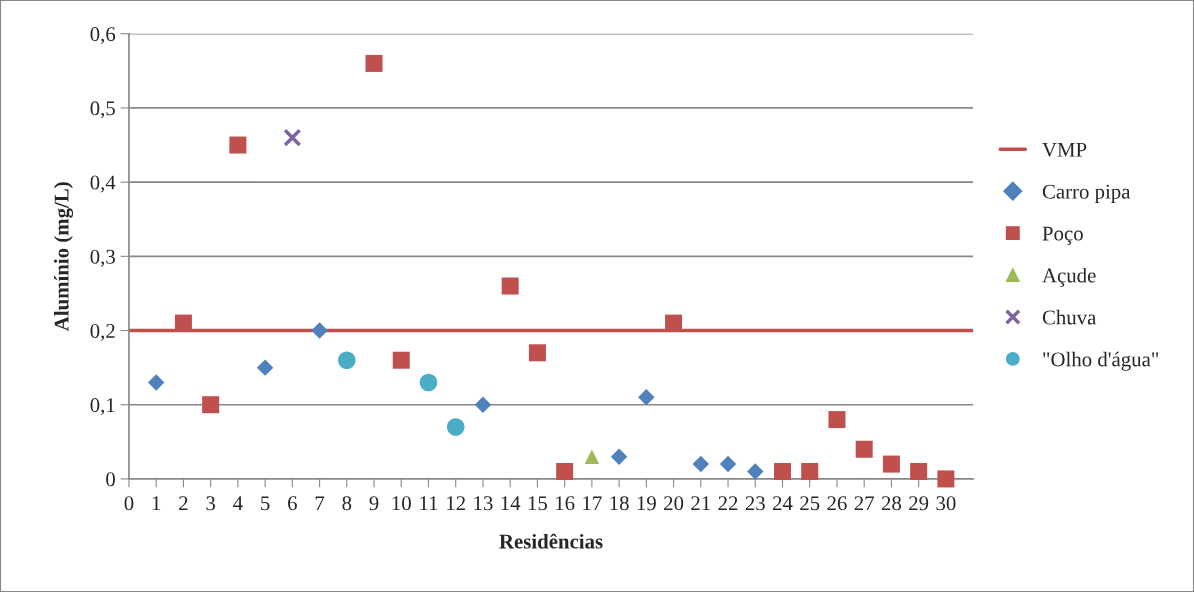 Image resolution: width=1194 pixels, height=592 pixels. What do you see at coordinates (619, 503) in the screenshot?
I see `x-tick-label: 18` at bounding box center [619, 503].